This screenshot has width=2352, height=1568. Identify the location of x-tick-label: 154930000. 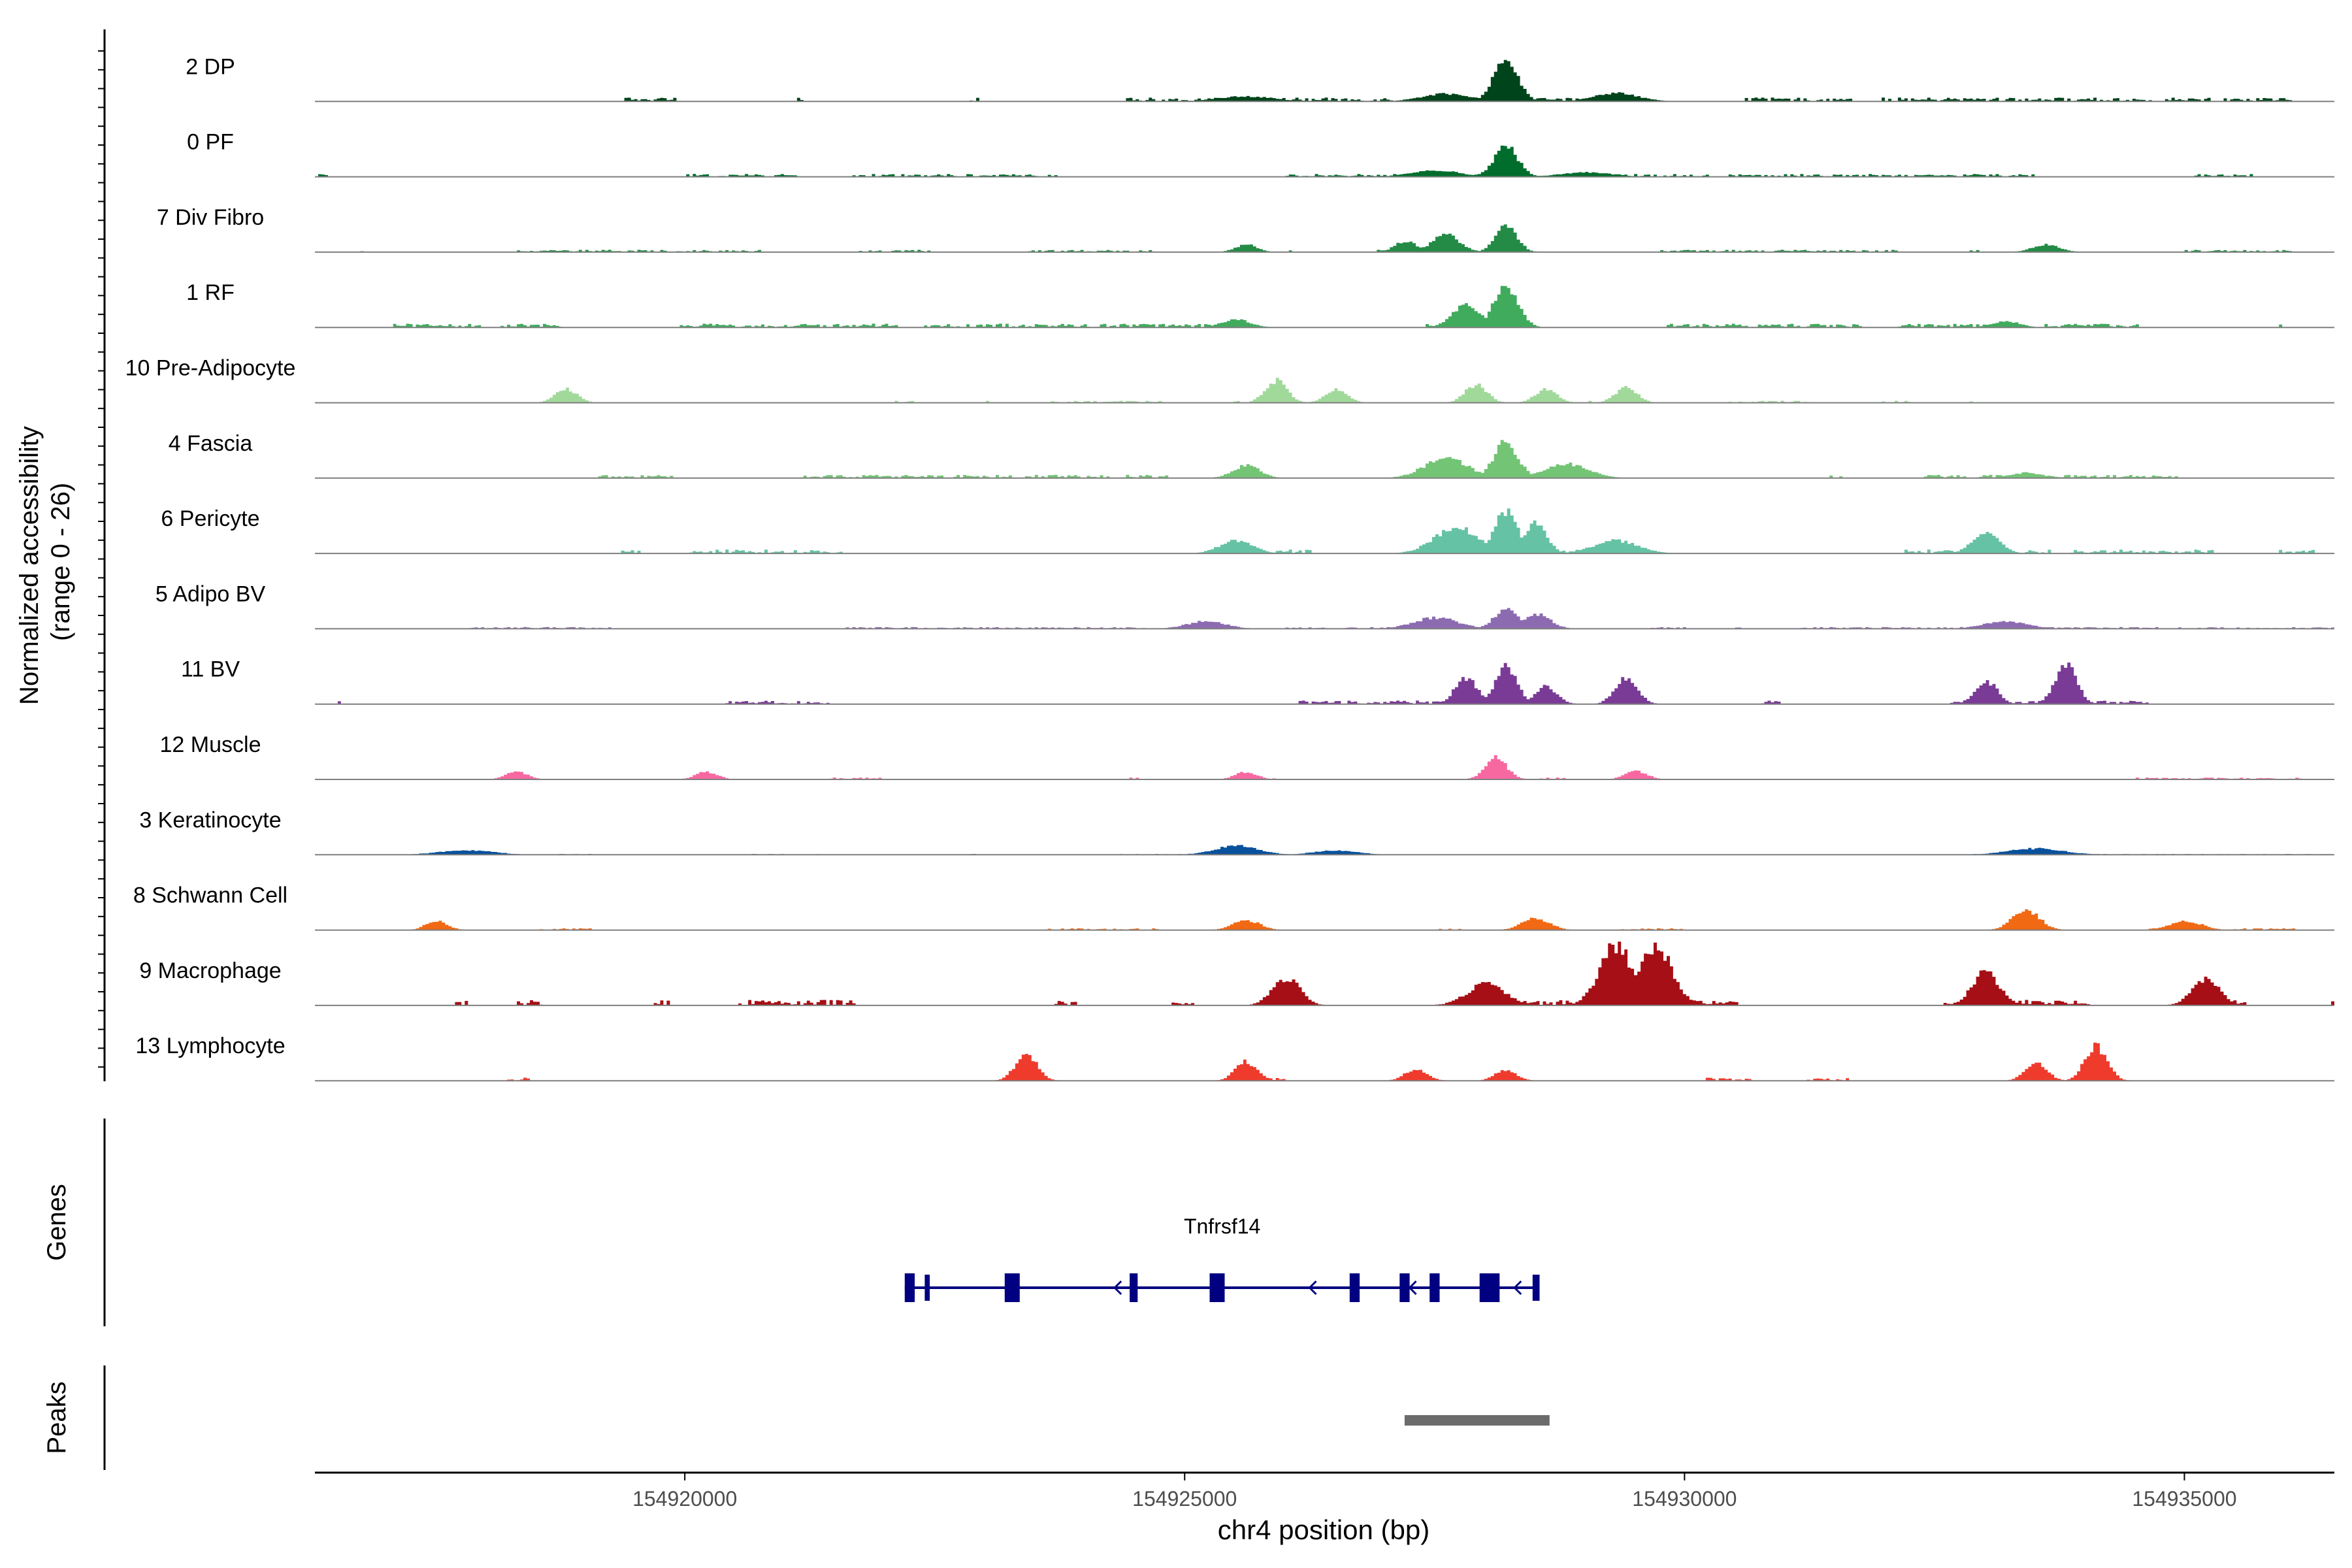
(1684, 1499).